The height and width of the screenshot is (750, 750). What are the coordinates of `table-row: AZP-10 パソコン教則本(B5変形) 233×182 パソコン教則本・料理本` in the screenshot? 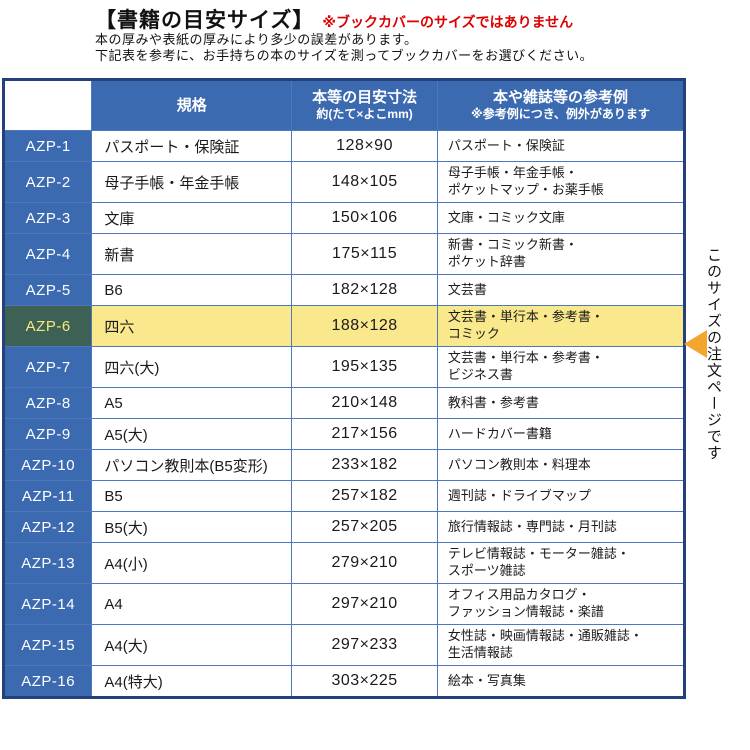 It's located at (344, 465).